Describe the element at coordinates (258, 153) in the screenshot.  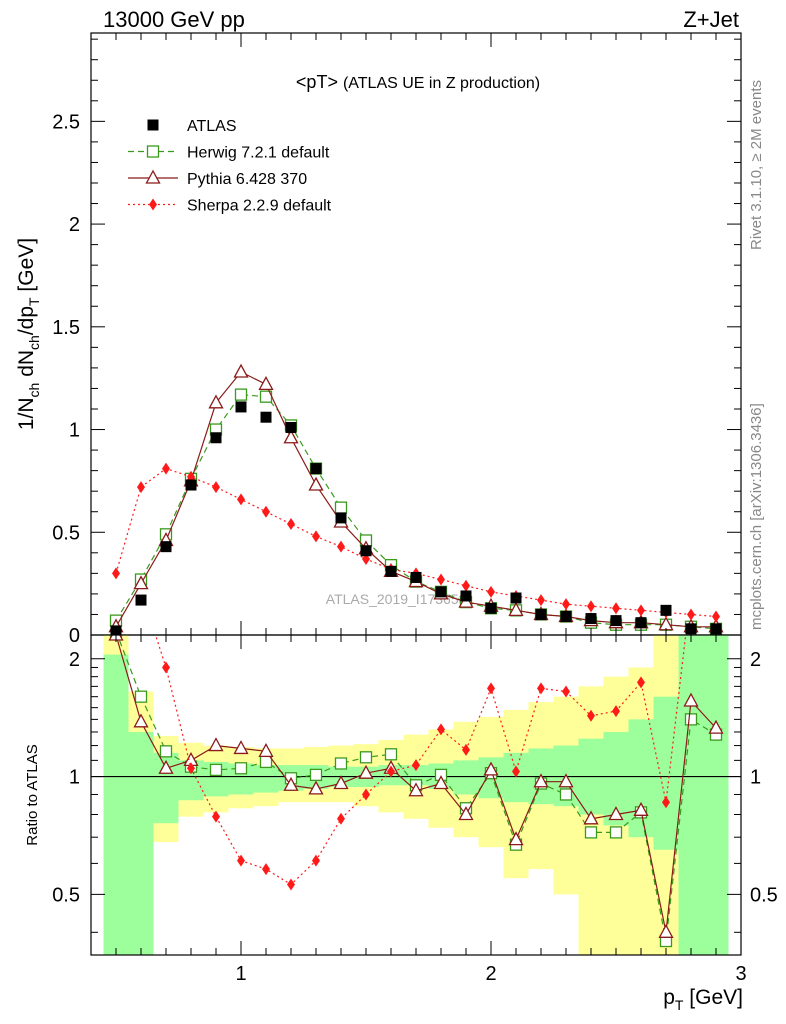
I see `legend-label: Herwig 7.2.1 default` at that location.